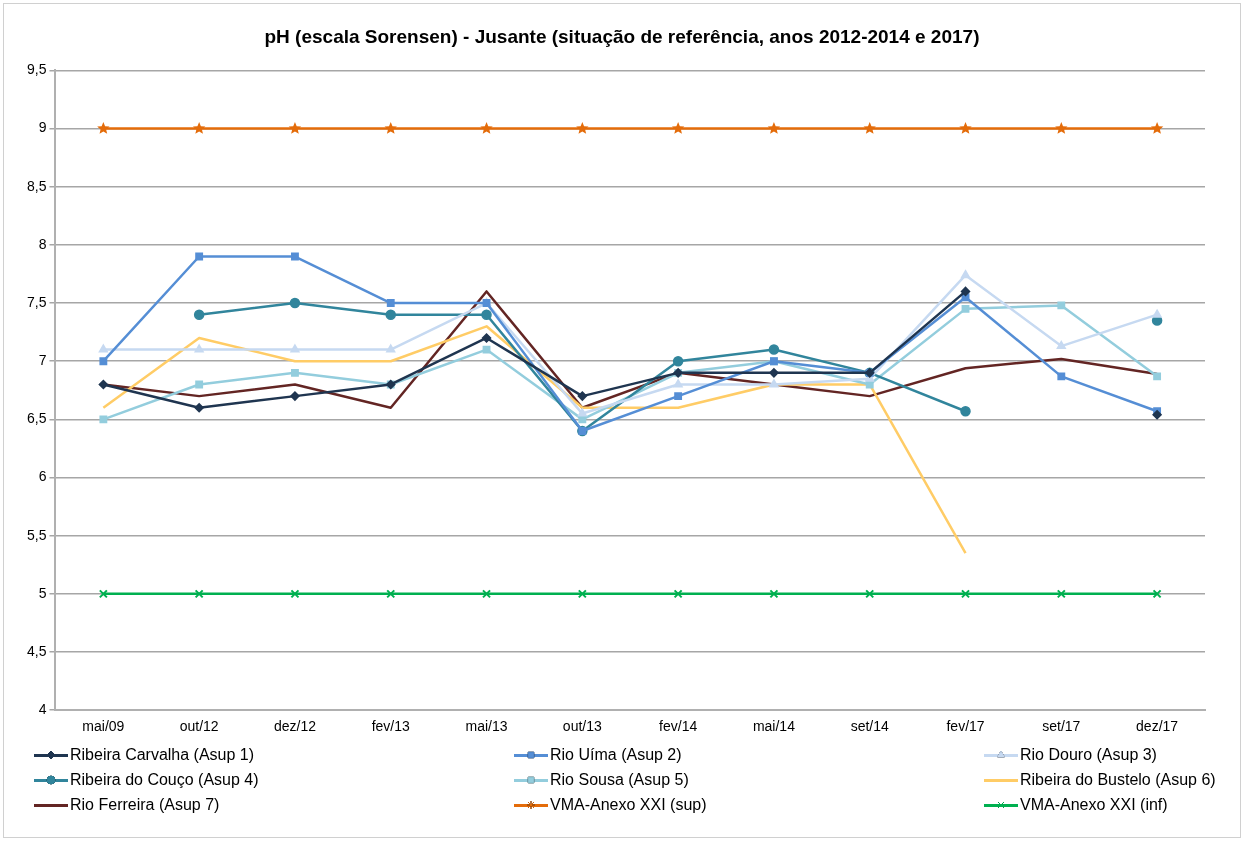 The height and width of the screenshot is (841, 1244). What do you see at coordinates (869, 726) in the screenshot?
I see `x-tick-label: set/14` at bounding box center [869, 726].